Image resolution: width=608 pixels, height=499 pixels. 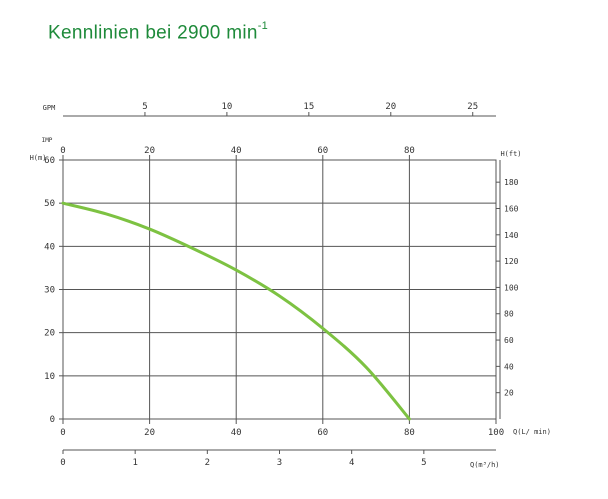 What do you see at coordinates (226, 107) in the screenshot?
I see `gpm-axis-tick-label: 10` at bounding box center [226, 107].